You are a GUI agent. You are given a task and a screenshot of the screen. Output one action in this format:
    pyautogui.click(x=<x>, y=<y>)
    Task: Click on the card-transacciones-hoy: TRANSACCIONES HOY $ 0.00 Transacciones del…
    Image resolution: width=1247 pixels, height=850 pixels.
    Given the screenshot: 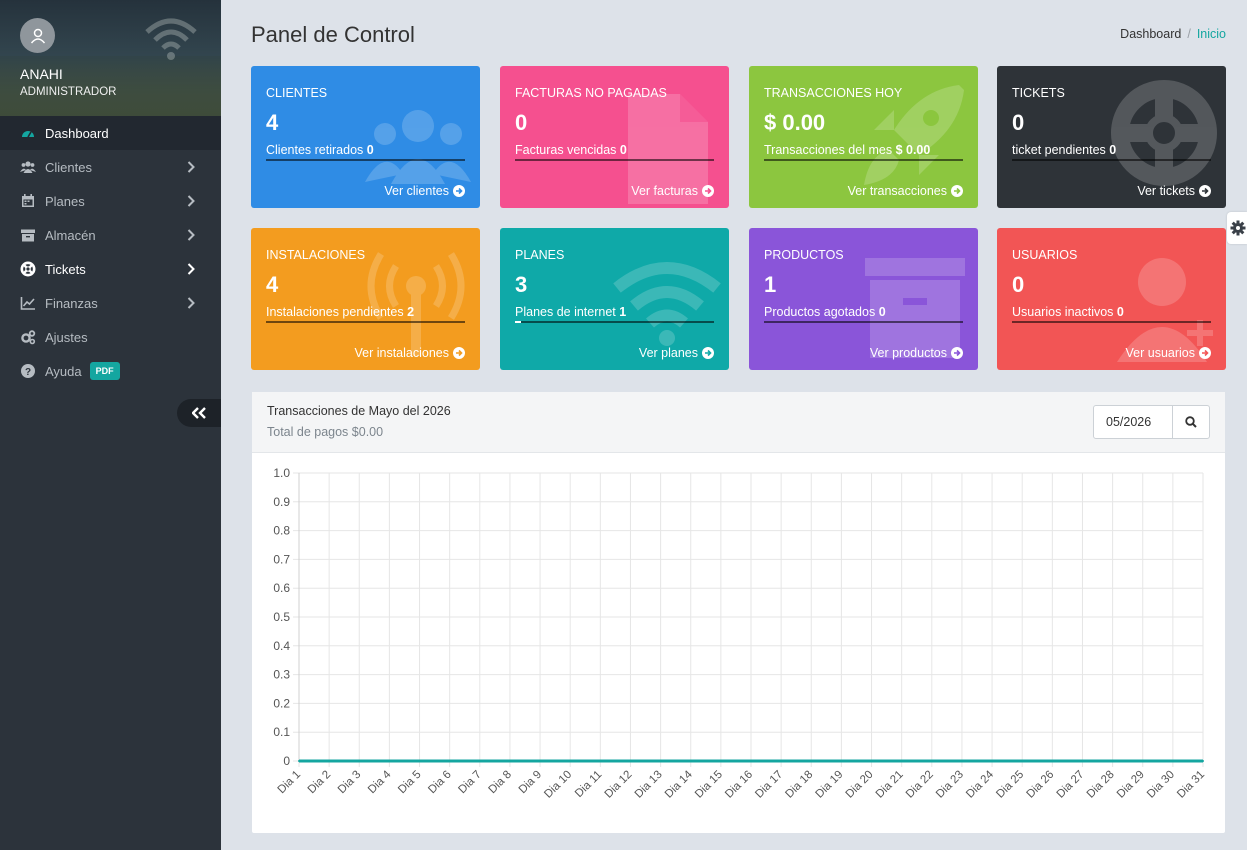 What is the action you would take?
    pyautogui.click(x=863, y=137)
    